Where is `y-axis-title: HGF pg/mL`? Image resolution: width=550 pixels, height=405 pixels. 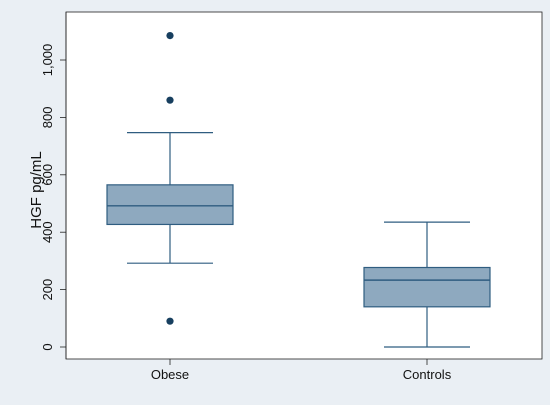
y-axis-title: HGF pg/mL is located at coordinates (36, 190).